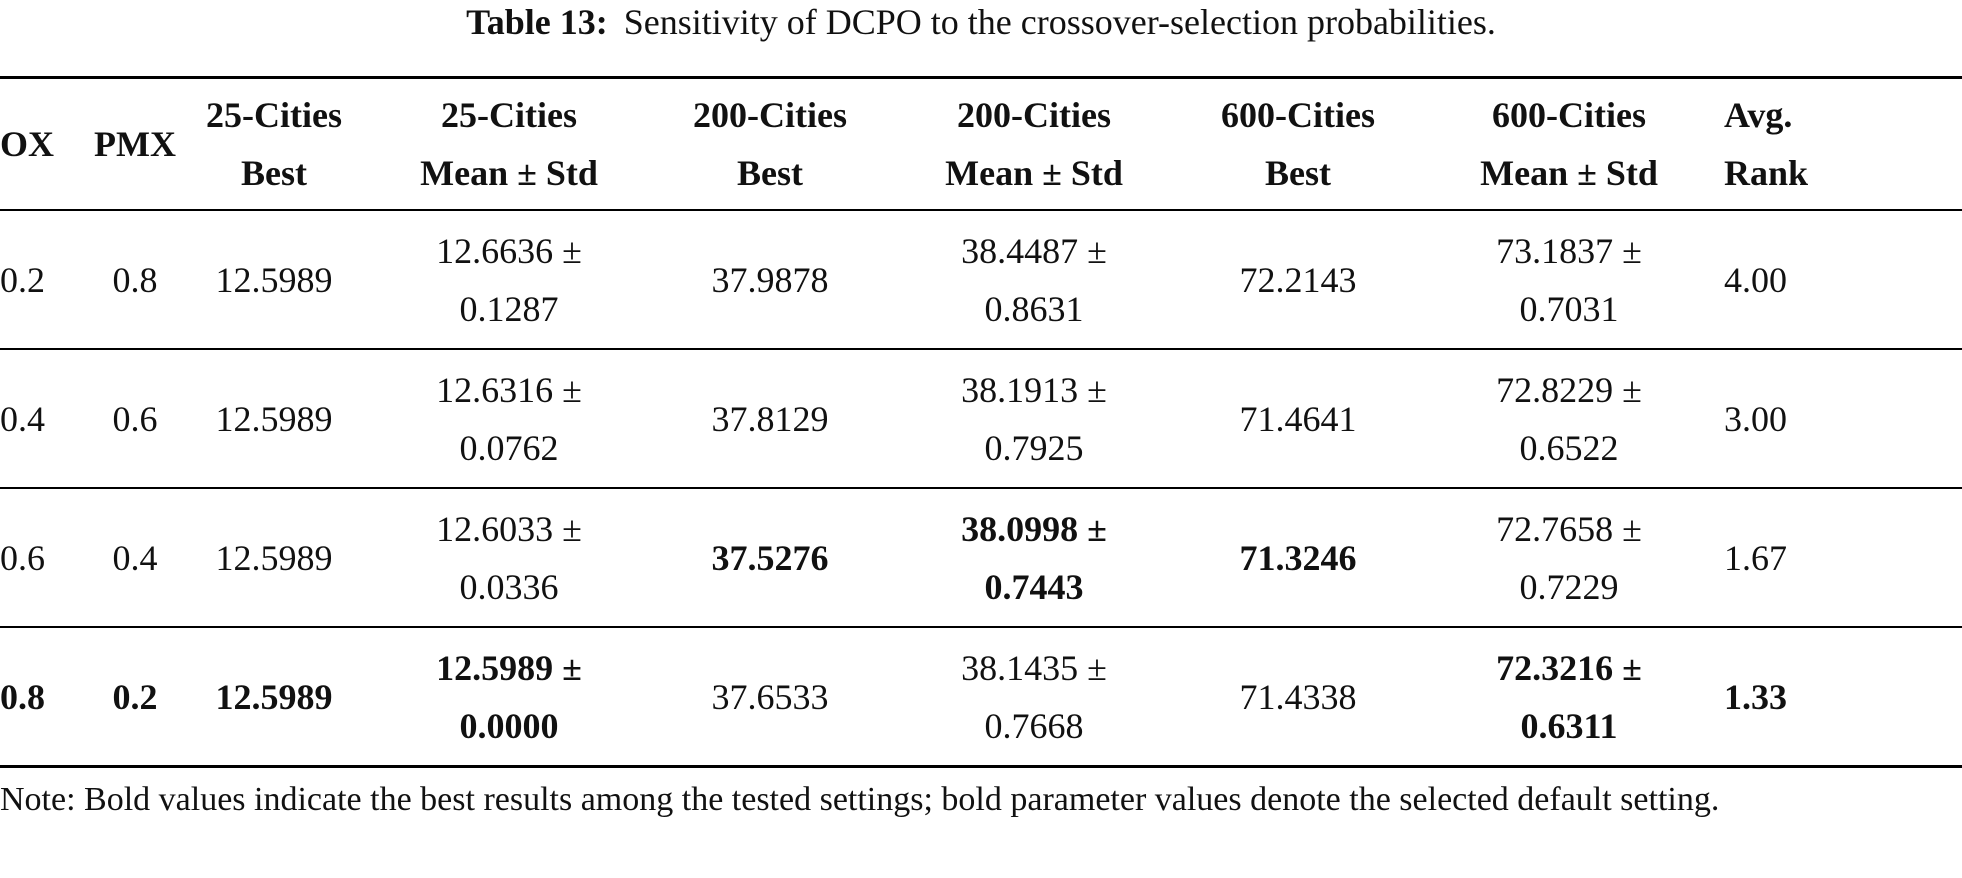 Image resolution: width=1962 pixels, height=878 pixels. Describe the element at coordinates (1569, 558) in the screenshot. I see `cell-600-mean: 72.7658 ± 0.7229` at that location.